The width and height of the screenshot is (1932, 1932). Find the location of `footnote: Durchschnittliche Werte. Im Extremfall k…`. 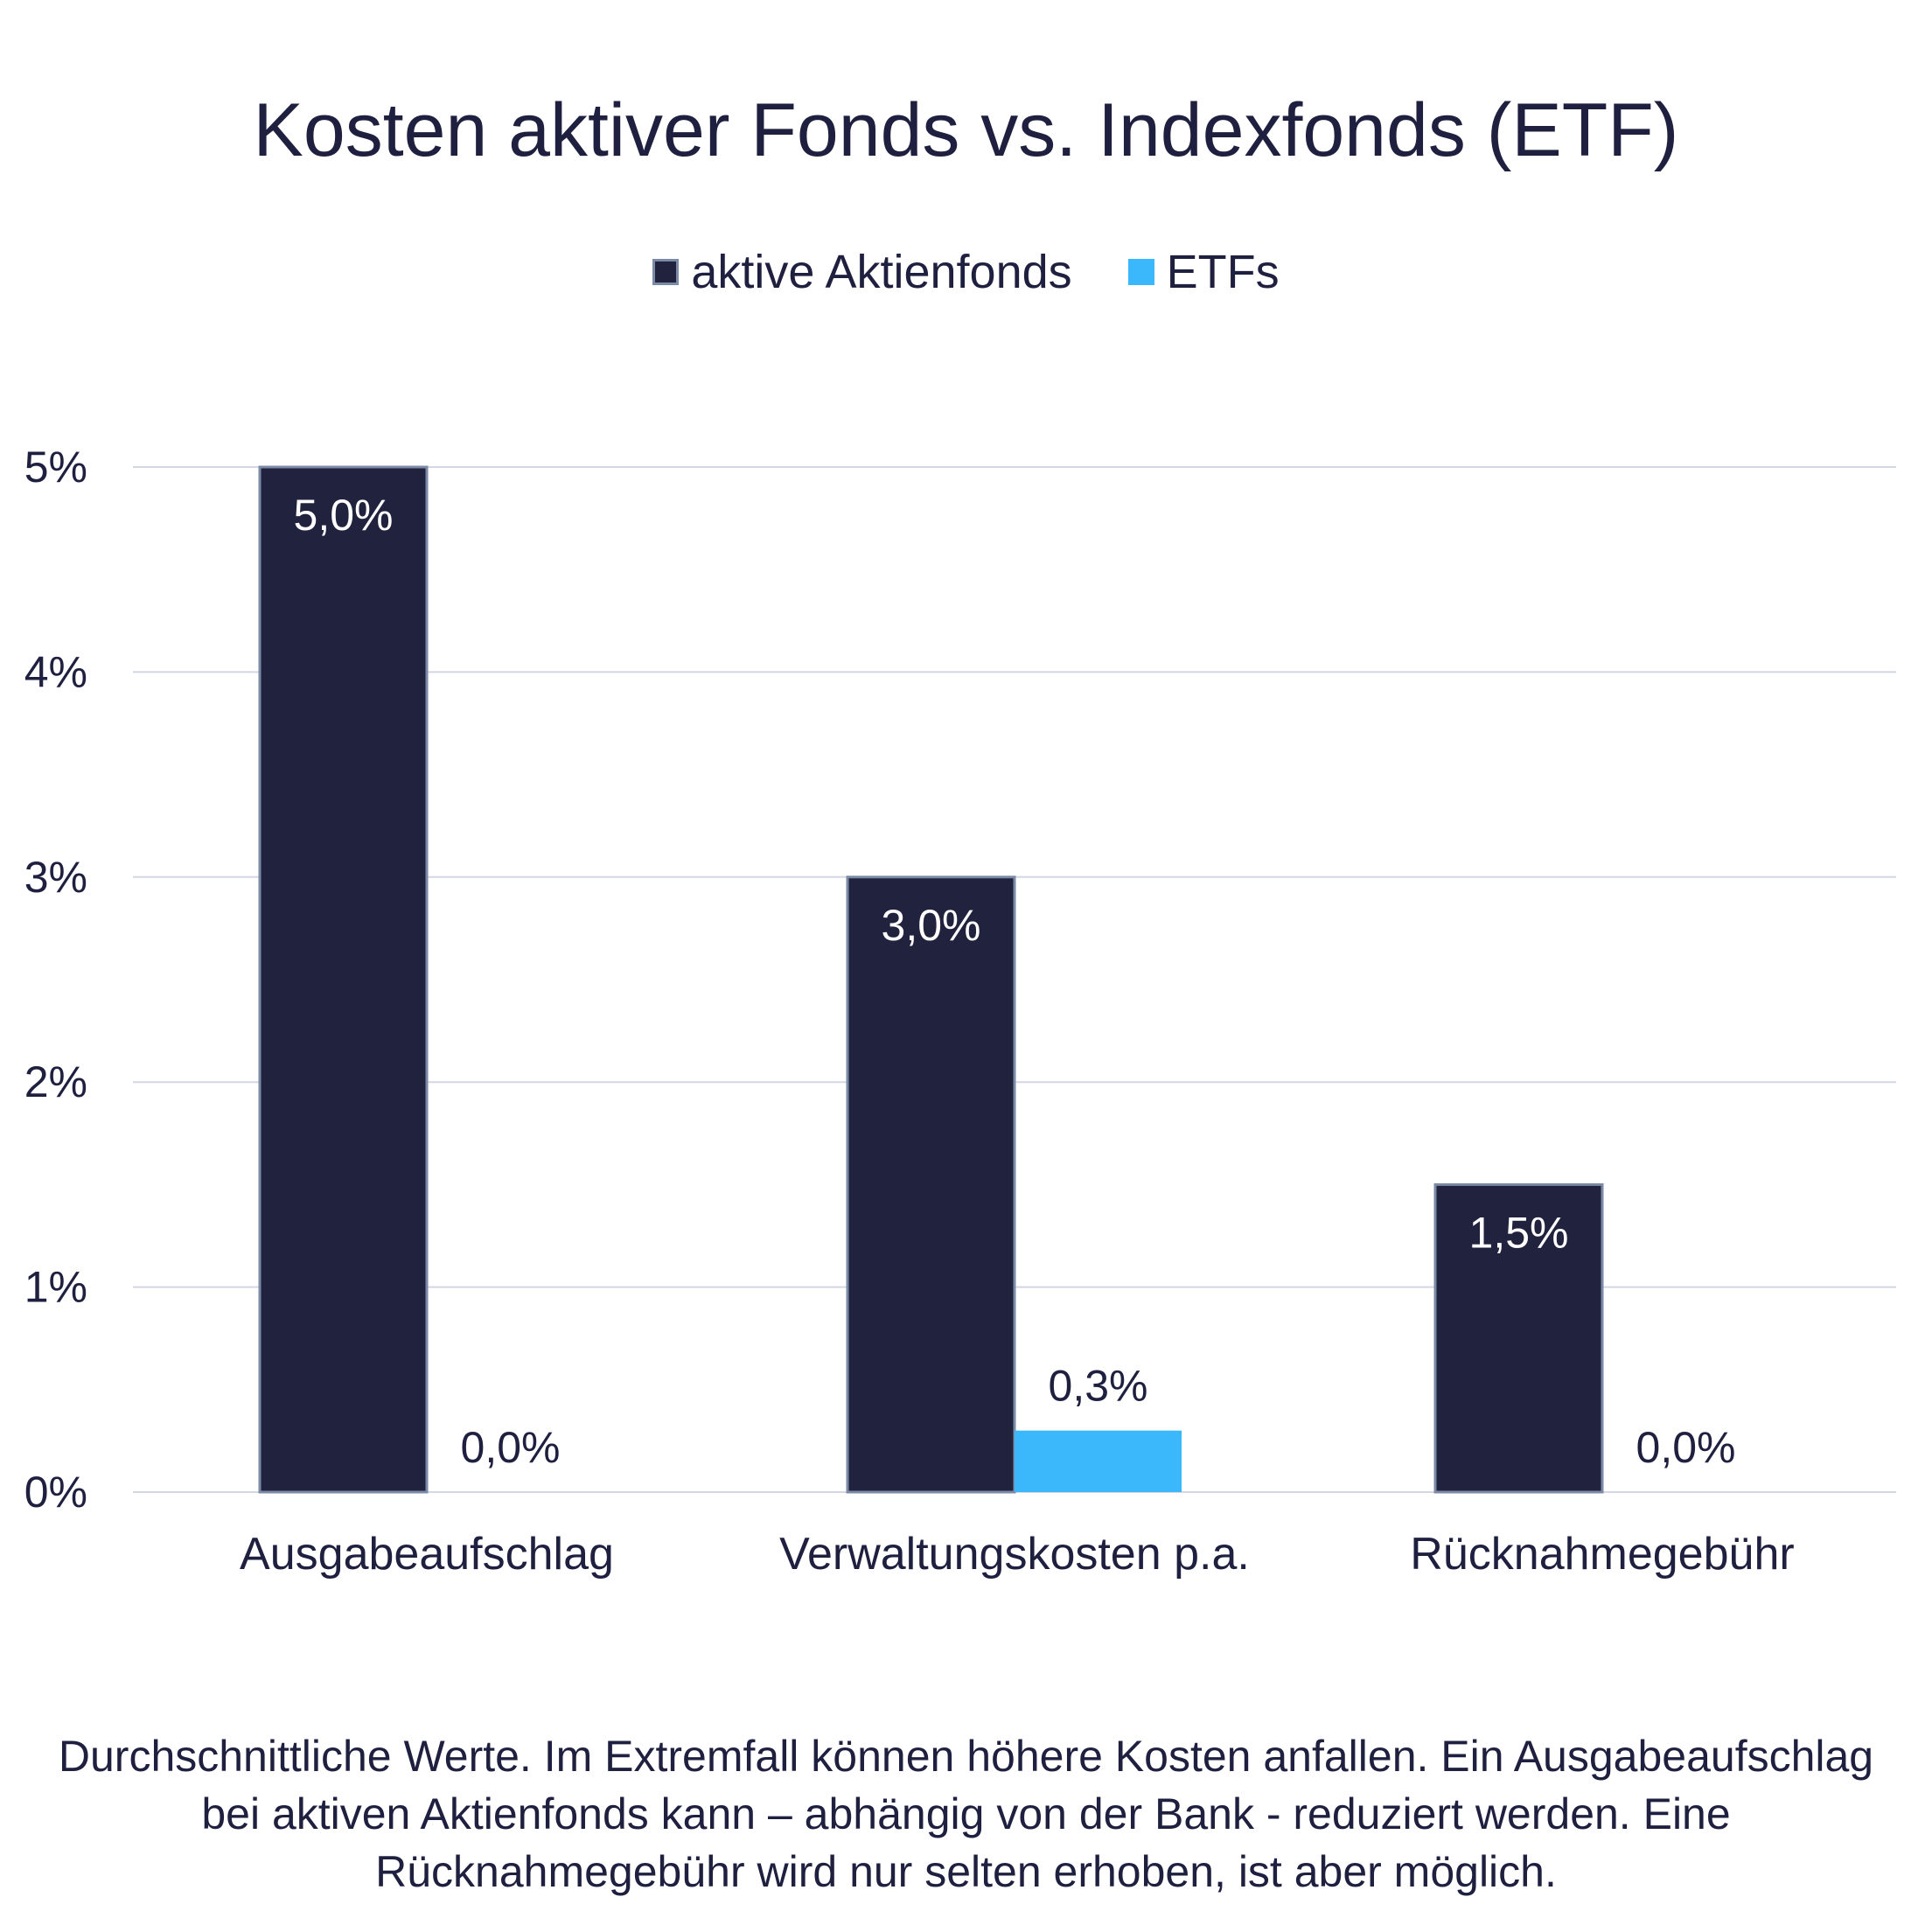

footnote: Durchschnittliche Werte. Im Extremfall k… is located at coordinates (966, 1814).